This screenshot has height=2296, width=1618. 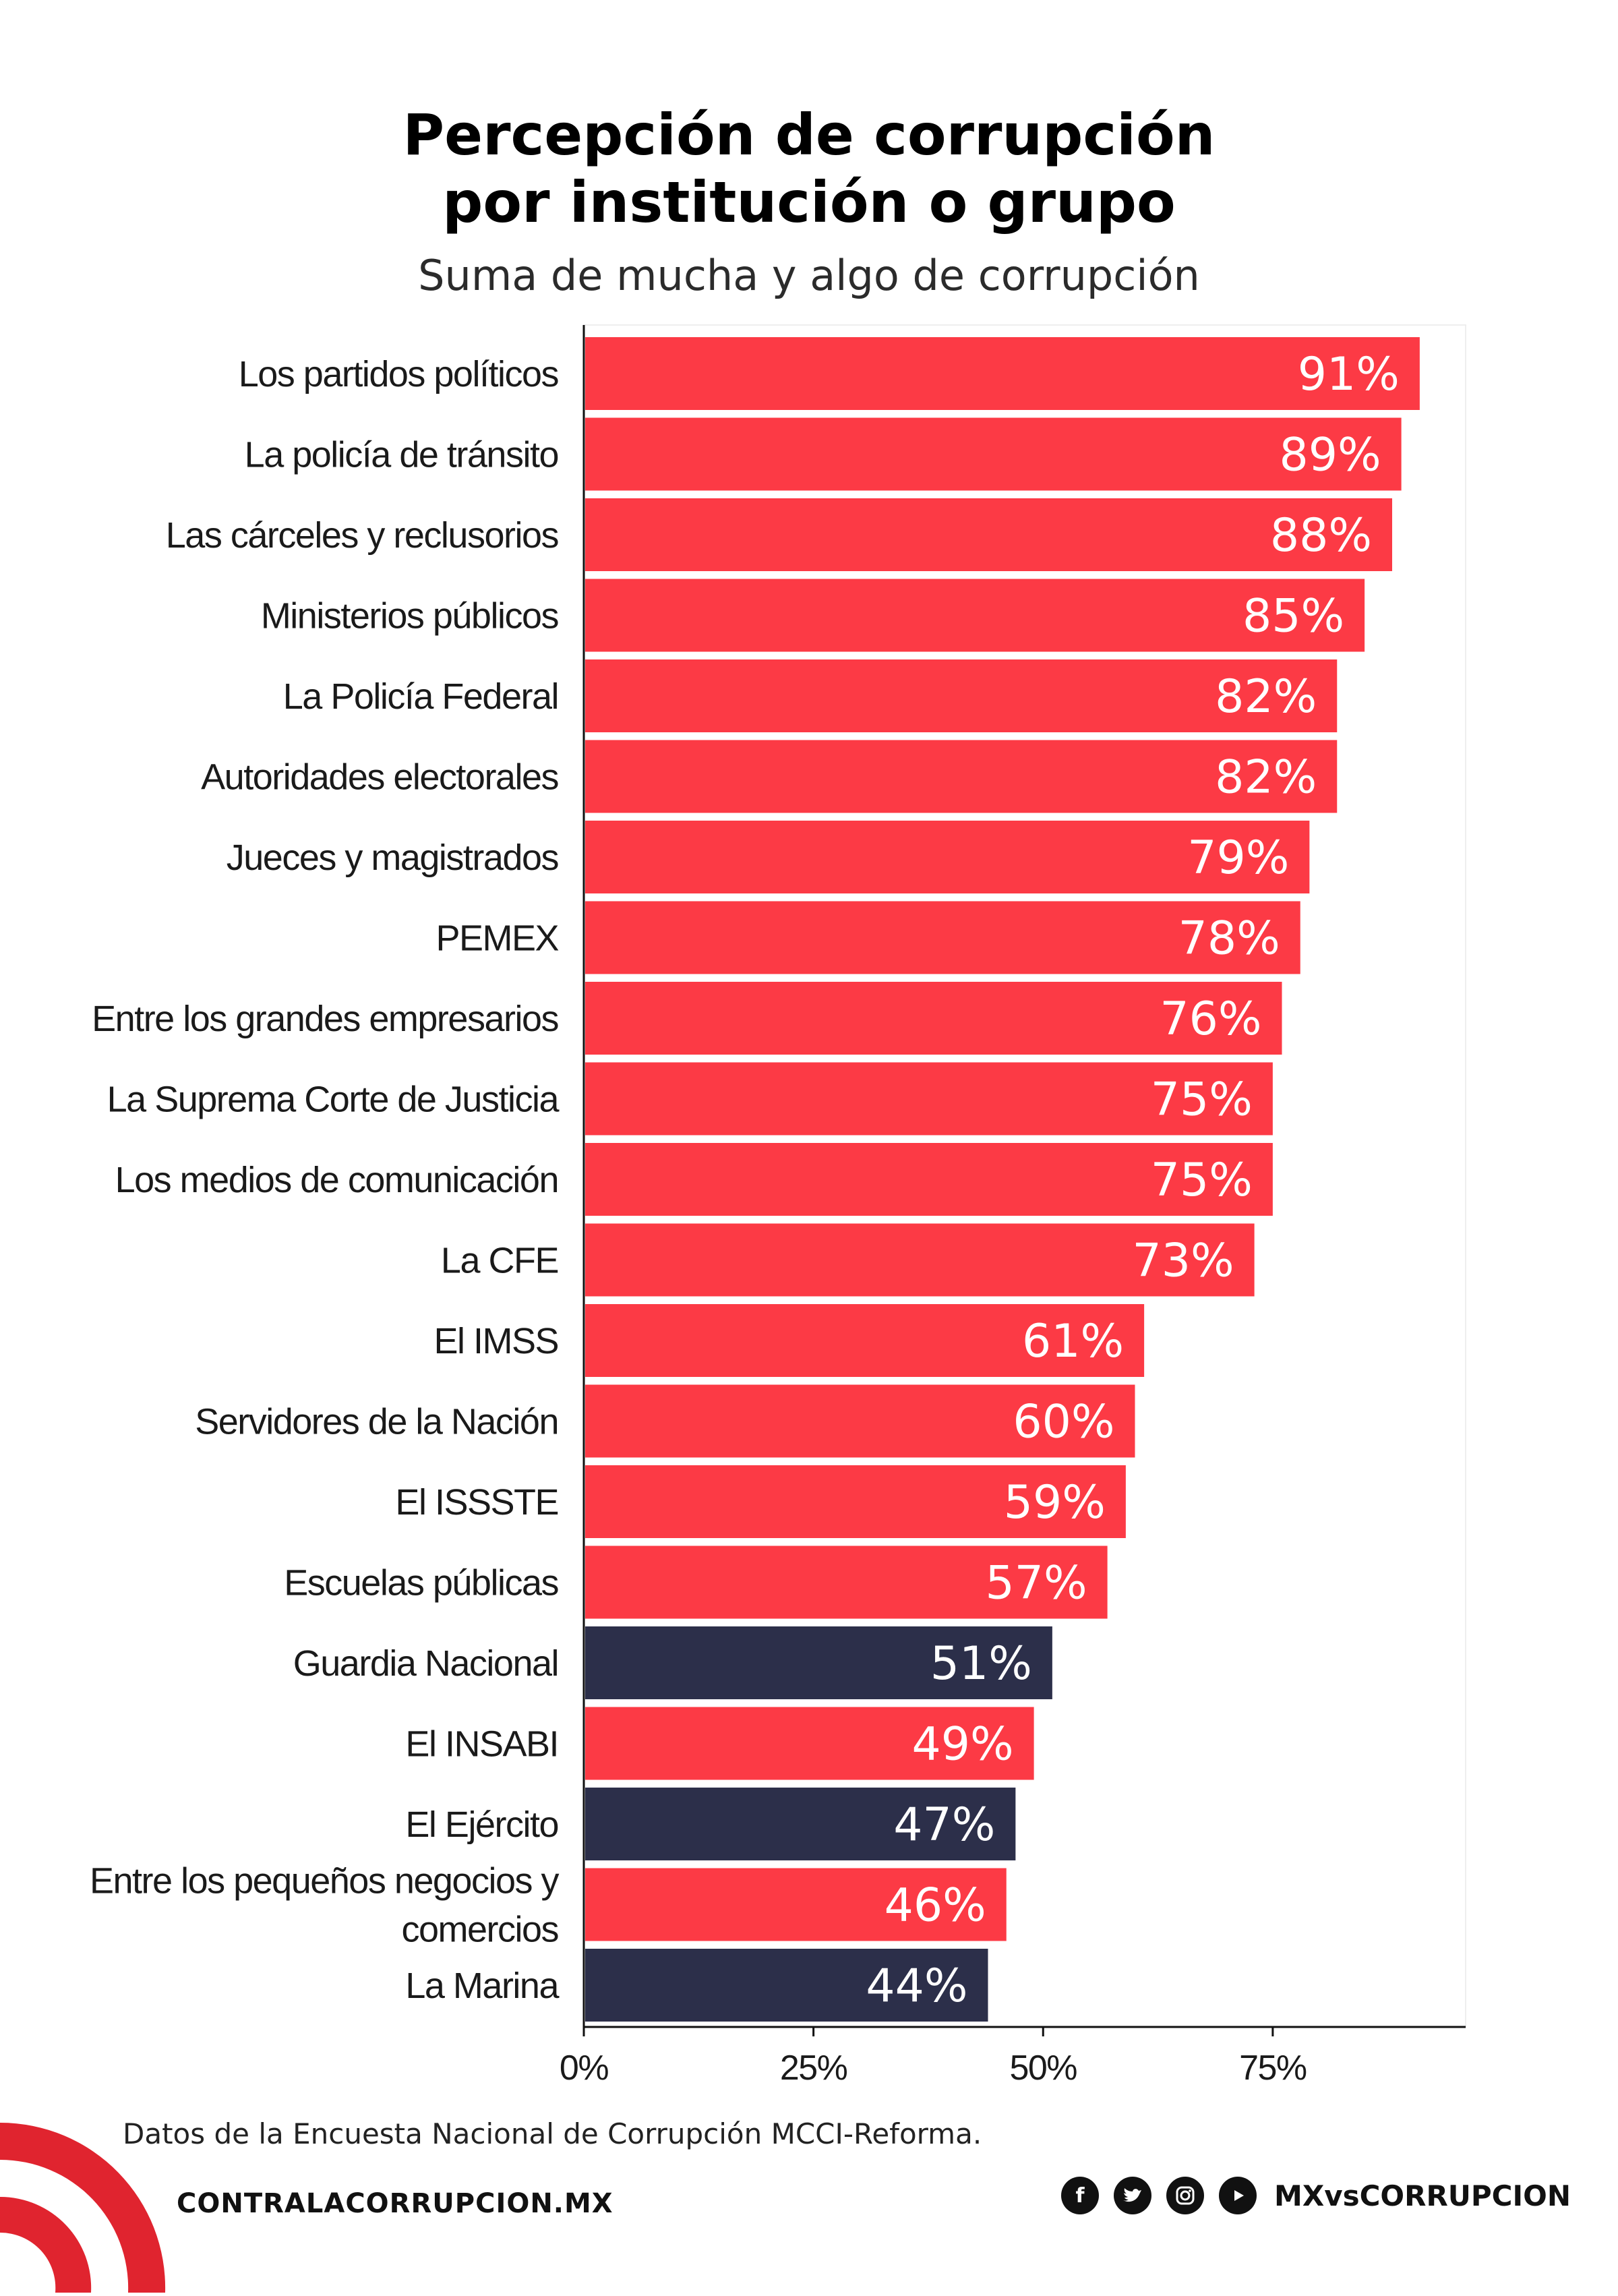 I want to click on bar-value-label: 44%, so click(x=916, y=1986).